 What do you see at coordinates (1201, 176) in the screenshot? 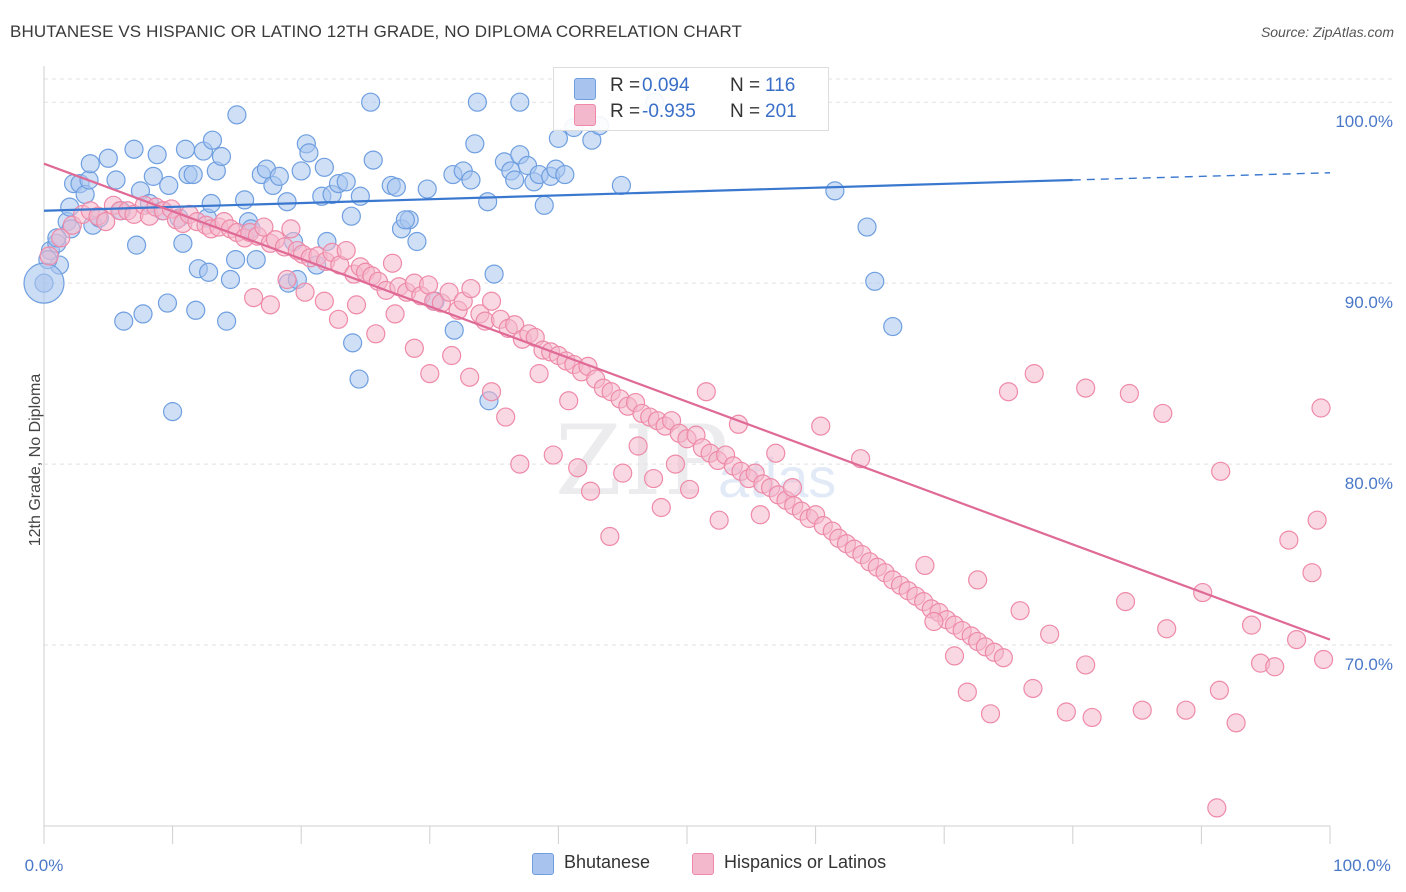
I see `bhutanese-trend-extension` at bounding box center [1201, 176].